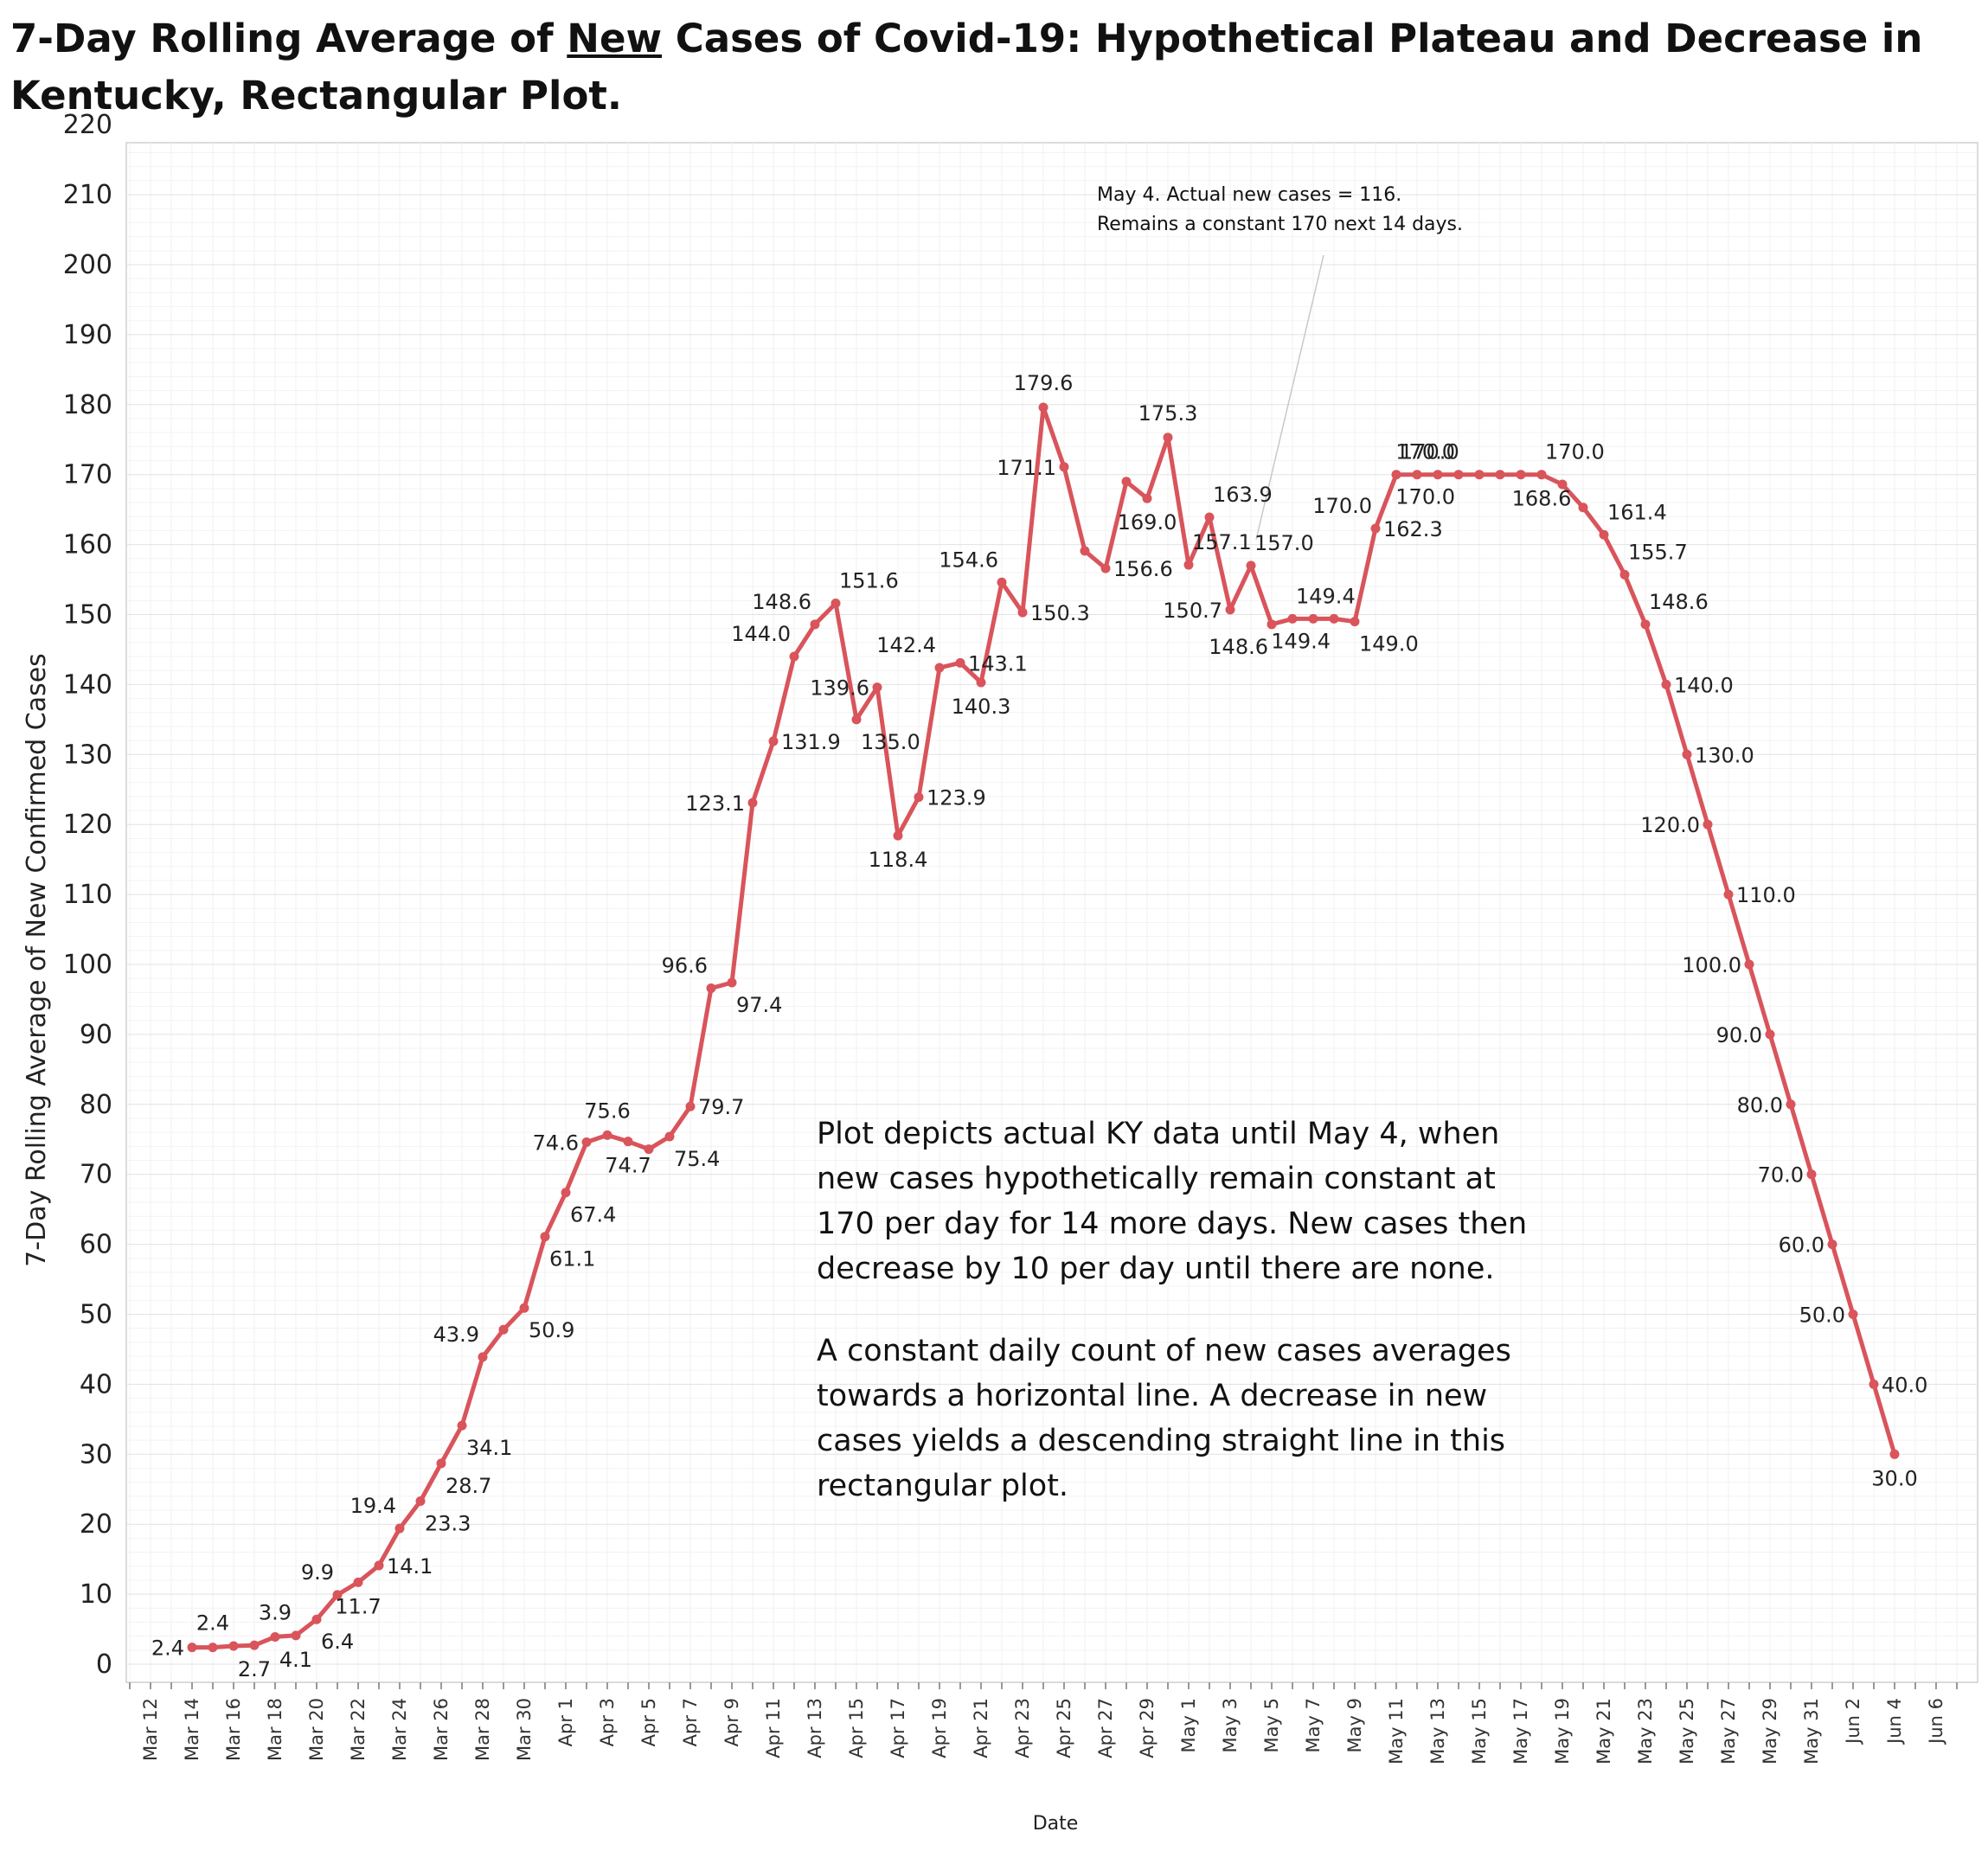 The width and height of the screenshot is (1988, 1851). What do you see at coordinates (731, 1722) in the screenshot?
I see `x-tick-label: Apr 9` at bounding box center [731, 1722].